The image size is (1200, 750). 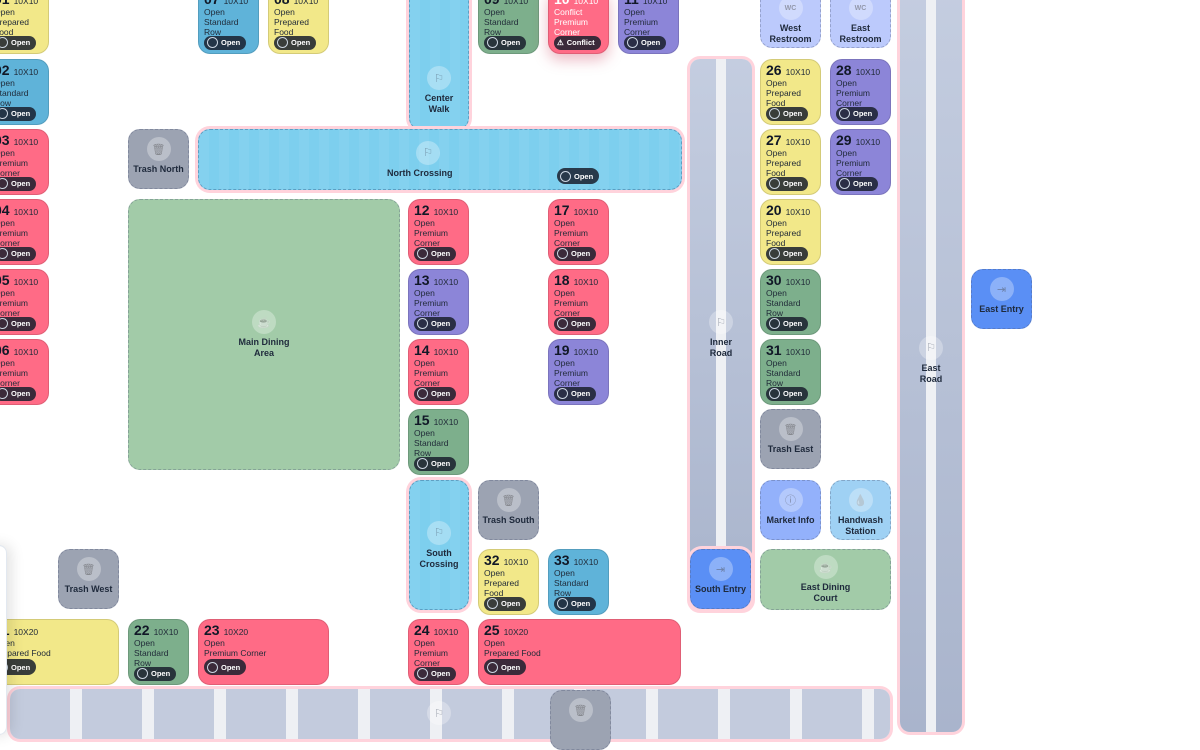 What do you see at coordinates (439, 545) in the screenshot?
I see `south-crossing: ⚐ South Crossing` at bounding box center [439, 545].